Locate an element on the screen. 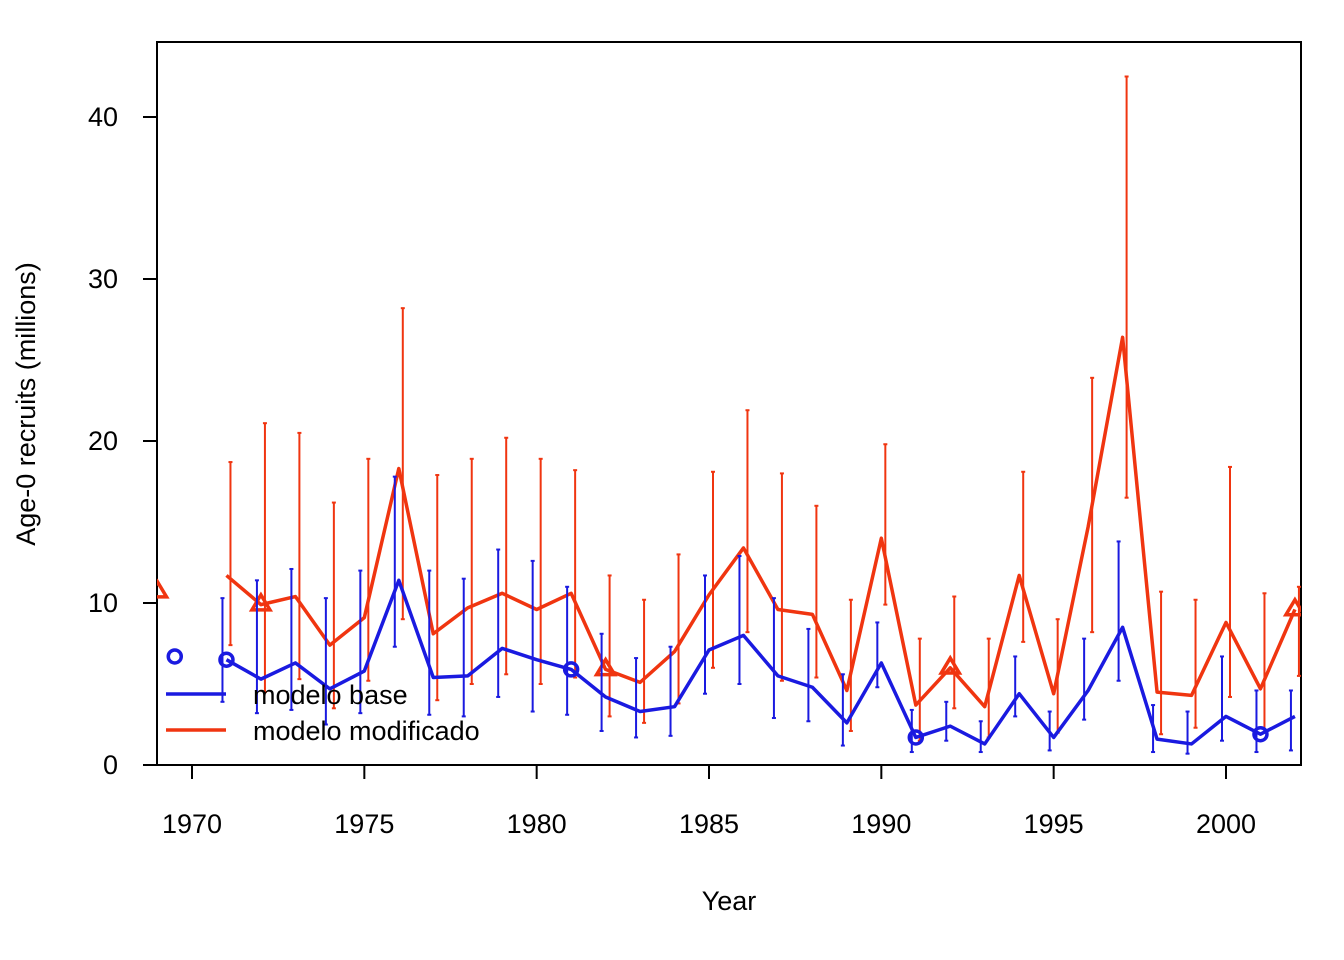  x-tick-label: 1970 is located at coordinates (192, 824).